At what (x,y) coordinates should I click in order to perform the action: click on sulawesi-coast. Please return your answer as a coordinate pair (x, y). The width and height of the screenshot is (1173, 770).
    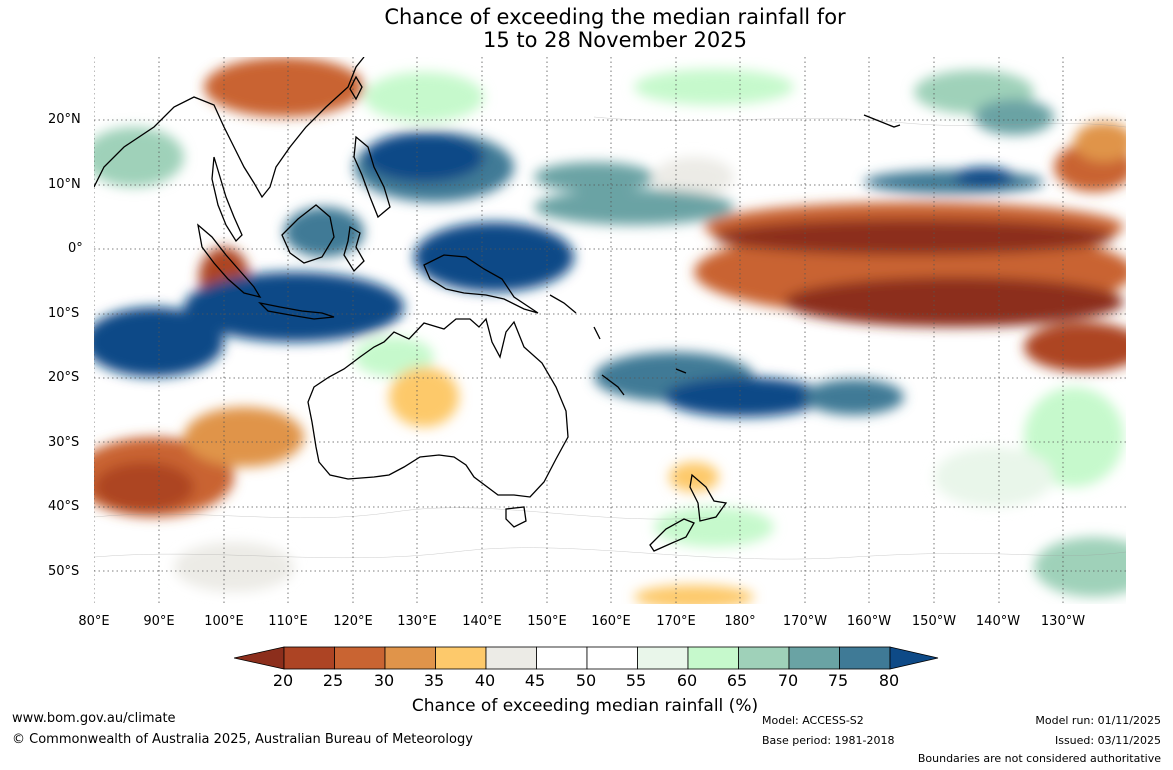
    Looking at the image, I should click on (354, 249).